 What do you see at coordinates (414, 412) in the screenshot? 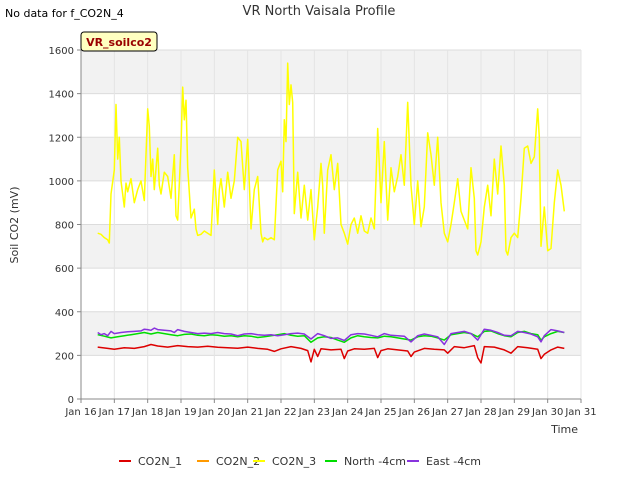
I see `x-tick-label: Jan 26` at bounding box center [414, 412].